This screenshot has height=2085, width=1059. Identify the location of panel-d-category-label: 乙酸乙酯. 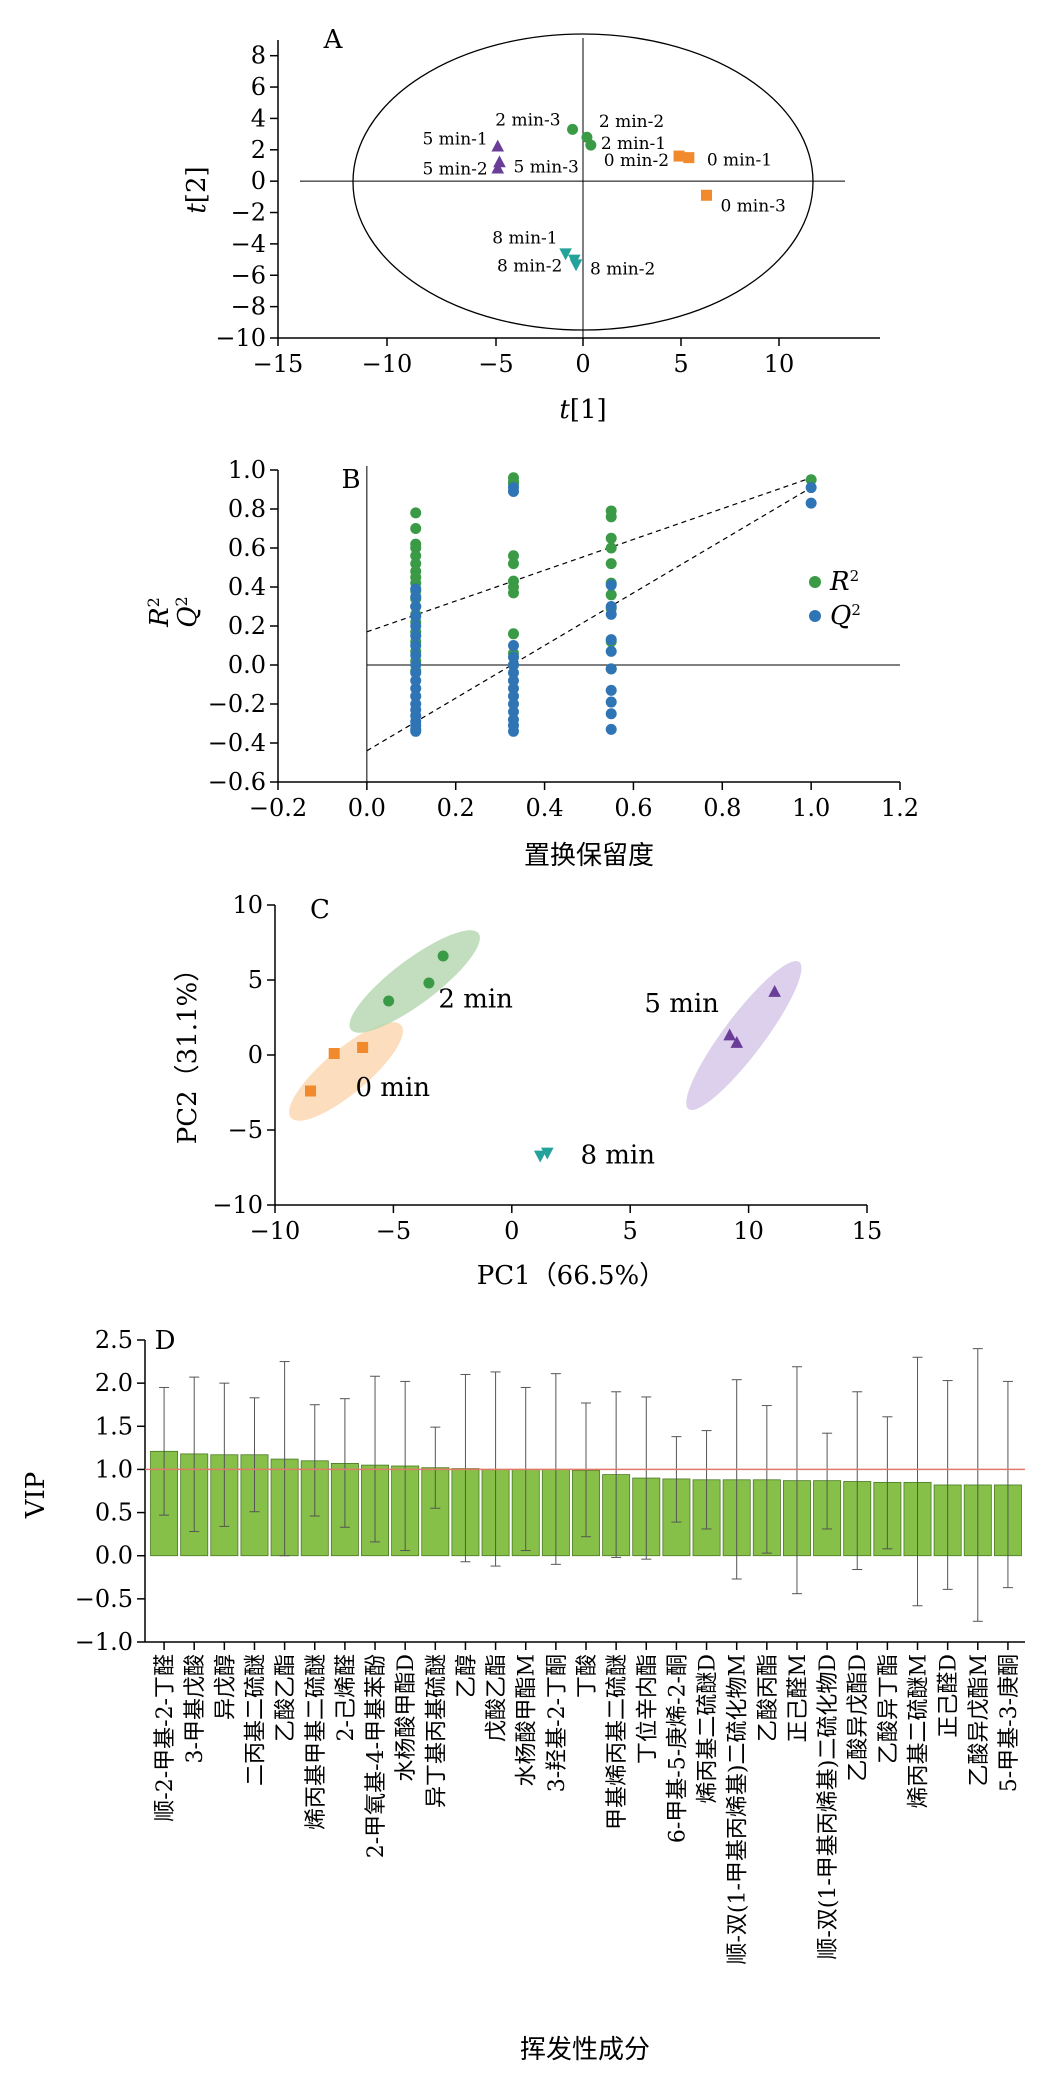
(286, 1698).